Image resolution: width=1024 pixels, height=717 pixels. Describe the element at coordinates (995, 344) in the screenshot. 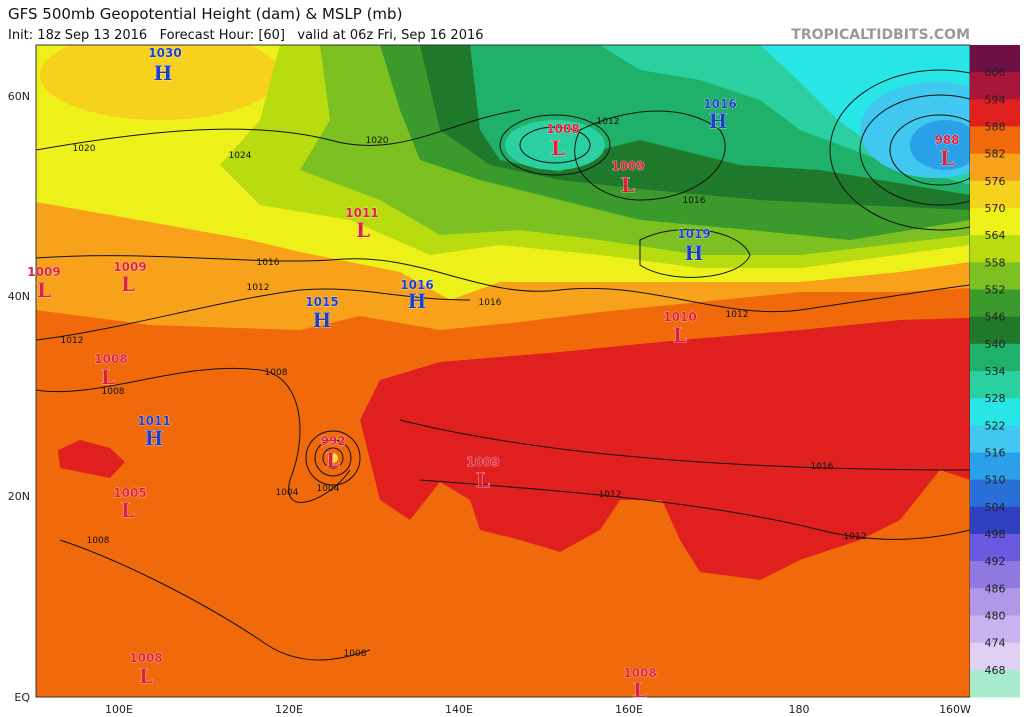

I see `colorbar-label: 540` at that location.